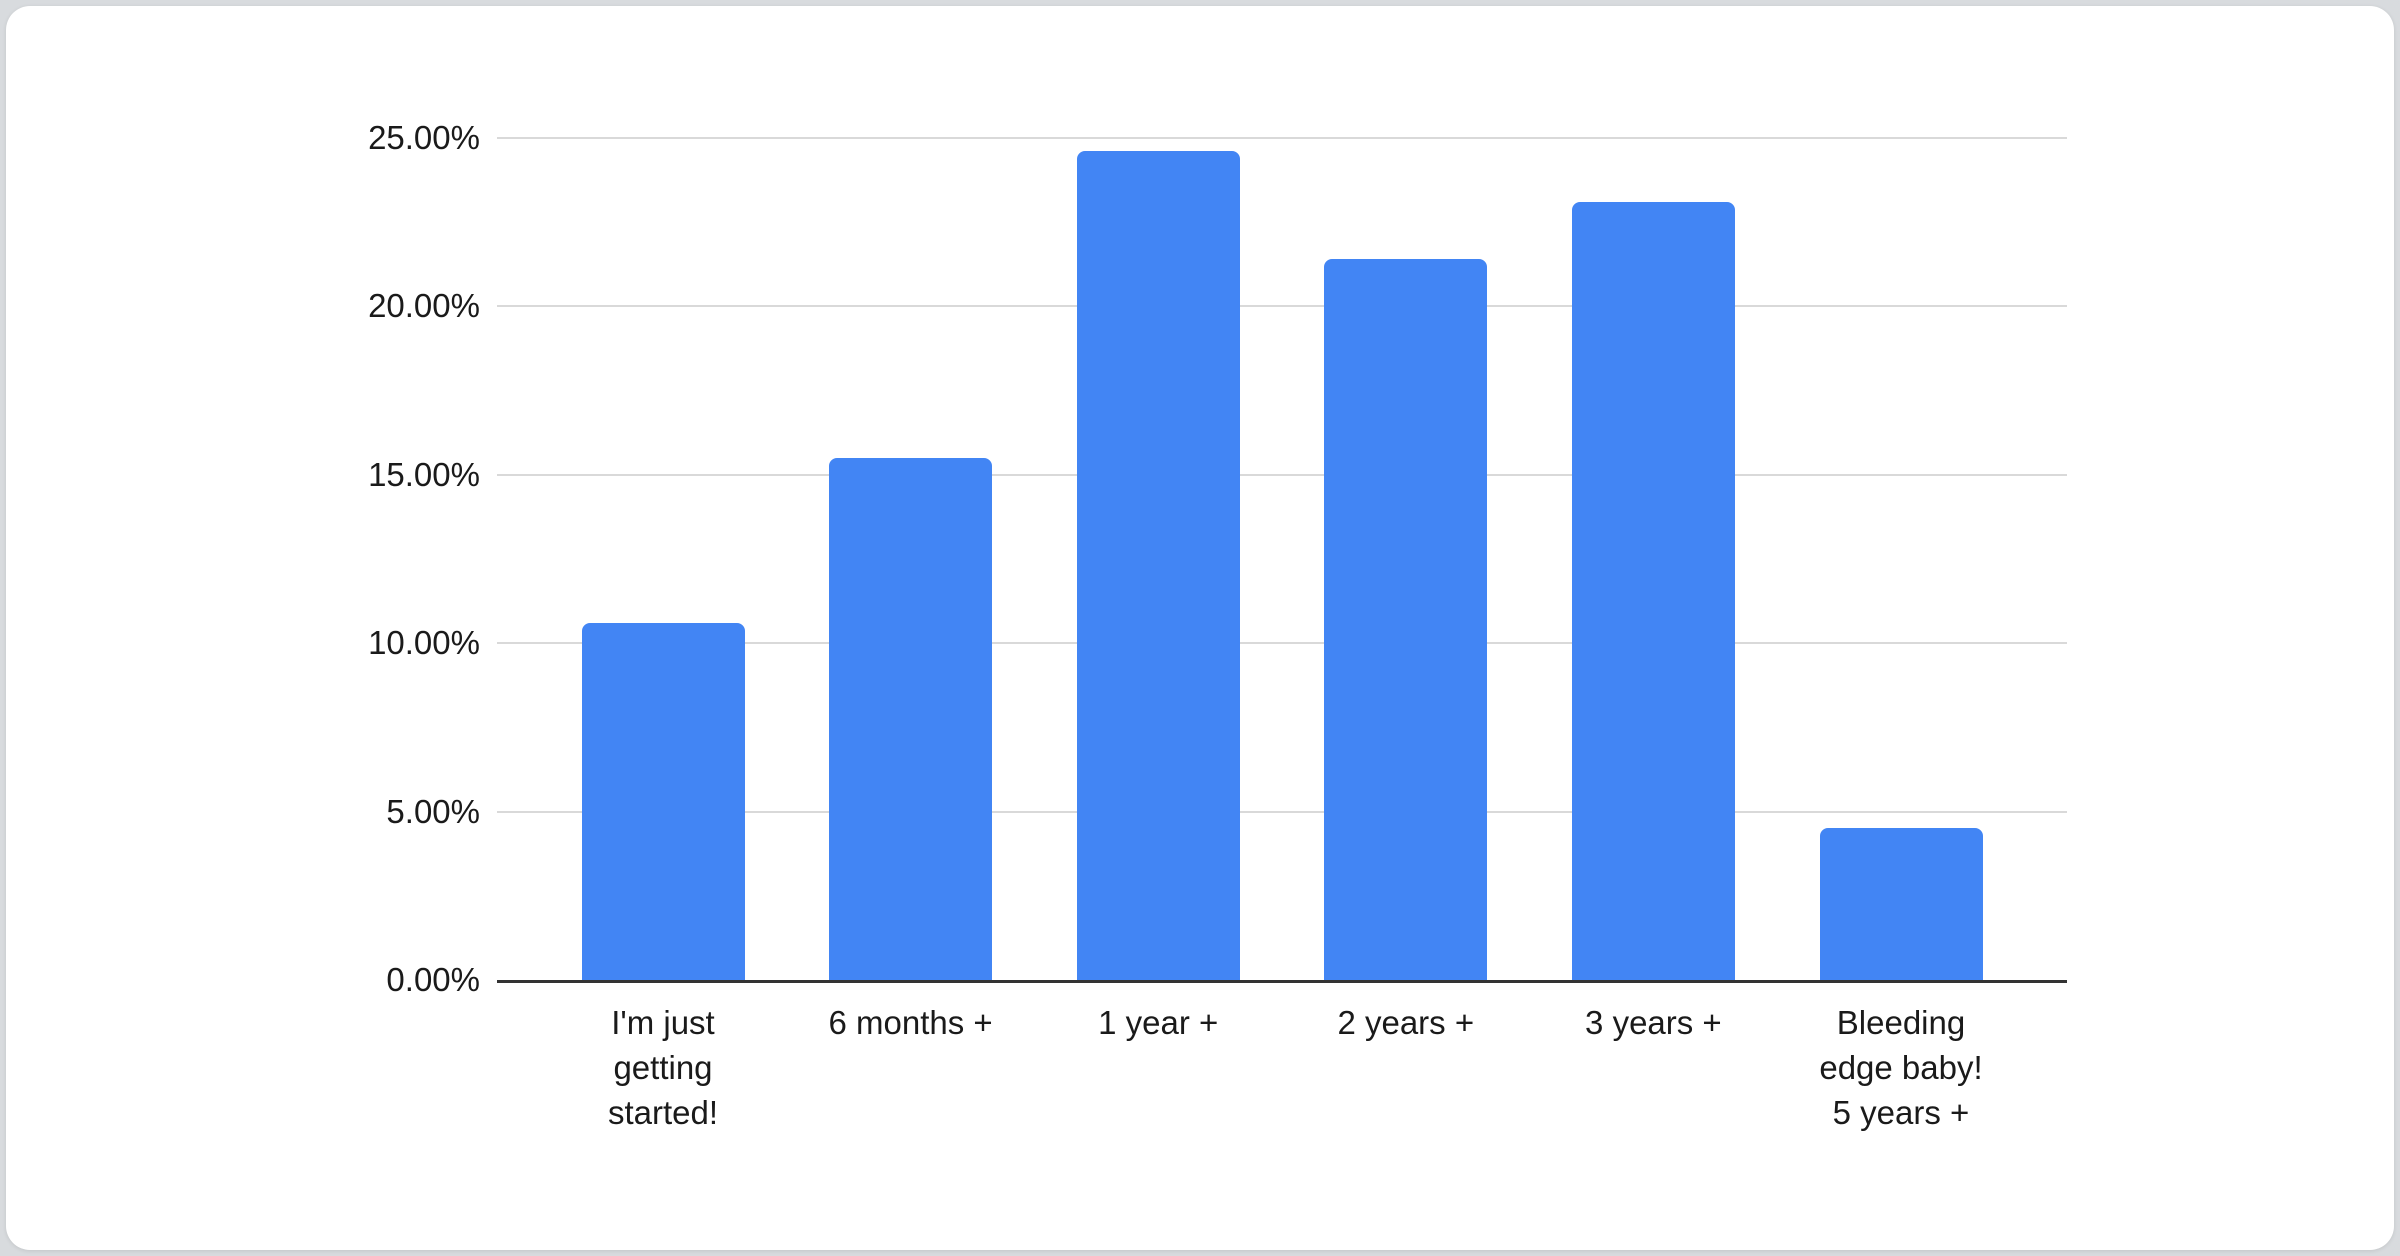 Image resolution: width=2400 pixels, height=1256 pixels. What do you see at coordinates (424, 137) in the screenshot?
I see `y-tick-label: 25.00%` at bounding box center [424, 137].